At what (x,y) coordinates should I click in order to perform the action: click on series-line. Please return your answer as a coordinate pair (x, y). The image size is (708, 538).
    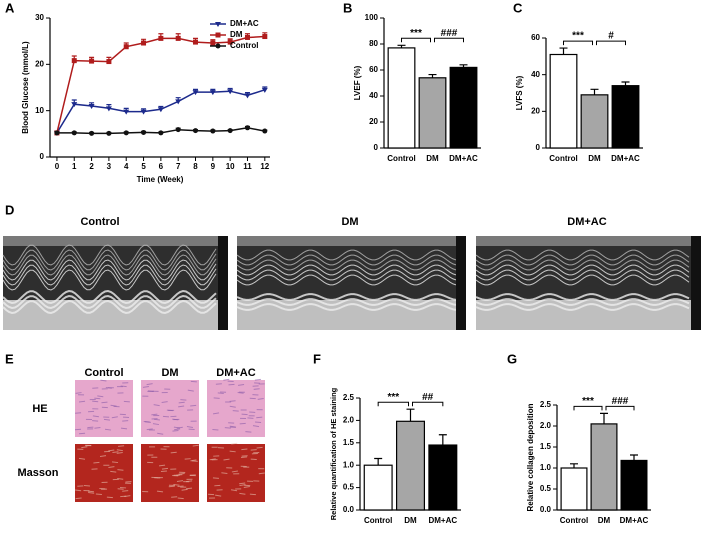
    Looking at the image, I should click on (160, 84).